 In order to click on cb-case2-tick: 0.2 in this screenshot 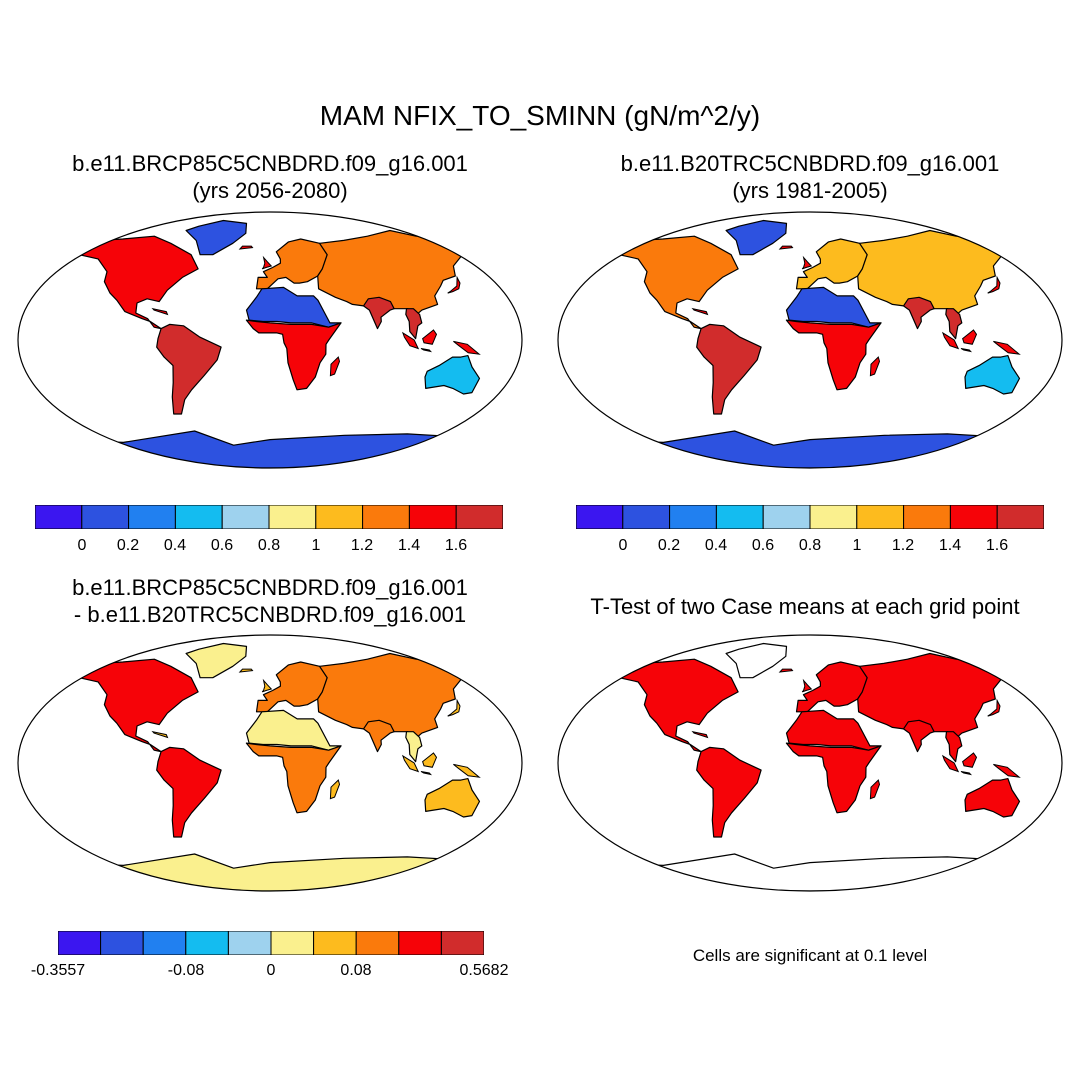, I will do `click(669, 545)`.